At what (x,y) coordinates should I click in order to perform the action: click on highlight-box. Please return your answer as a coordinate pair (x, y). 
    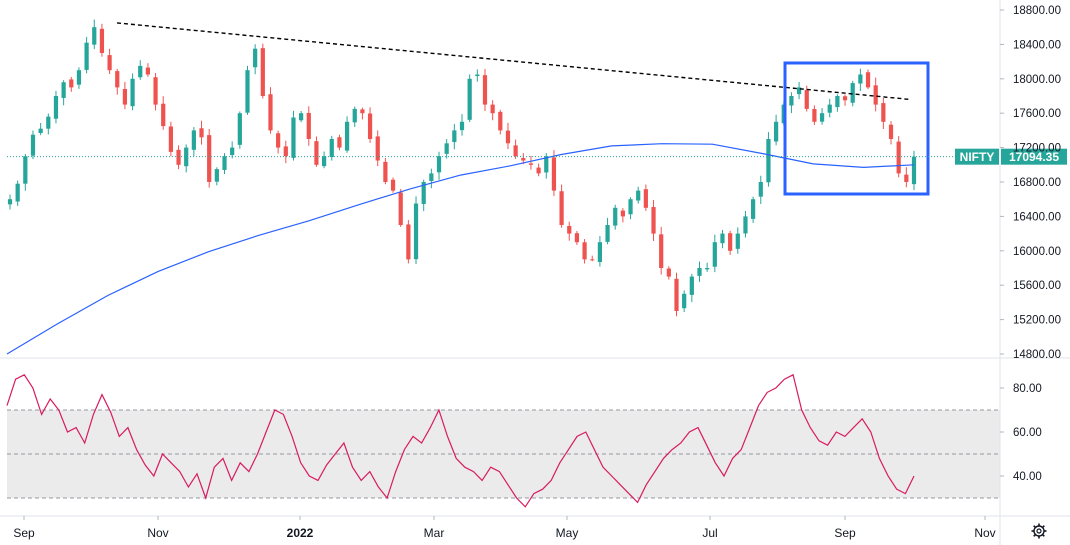
    Looking at the image, I should click on (856, 128).